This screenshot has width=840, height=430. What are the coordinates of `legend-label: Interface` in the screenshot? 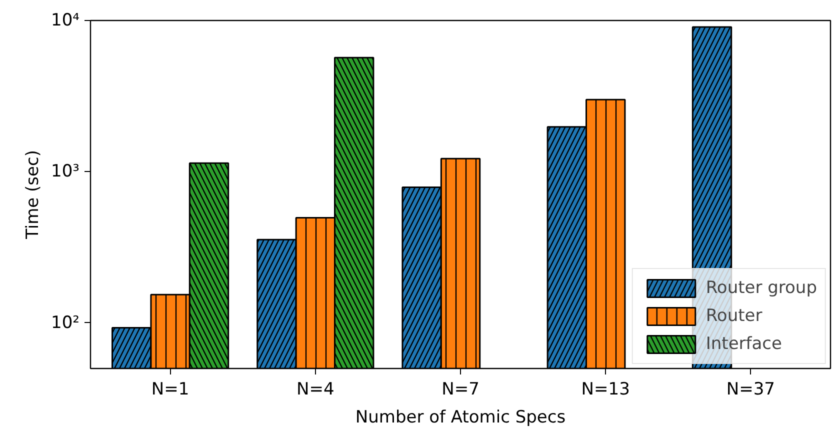 It's located at (744, 344).